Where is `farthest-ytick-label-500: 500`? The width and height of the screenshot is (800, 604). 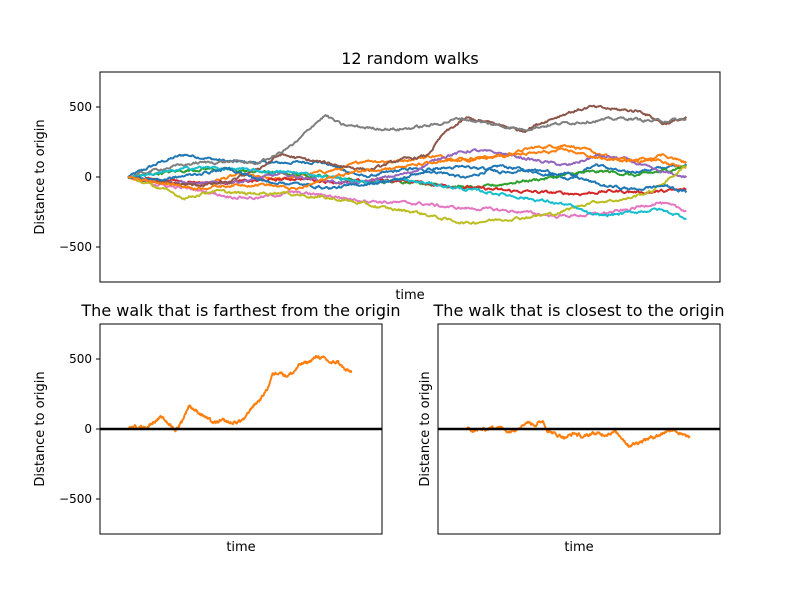 farthest-ytick-label-500: 500 is located at coordinates (80, 359).